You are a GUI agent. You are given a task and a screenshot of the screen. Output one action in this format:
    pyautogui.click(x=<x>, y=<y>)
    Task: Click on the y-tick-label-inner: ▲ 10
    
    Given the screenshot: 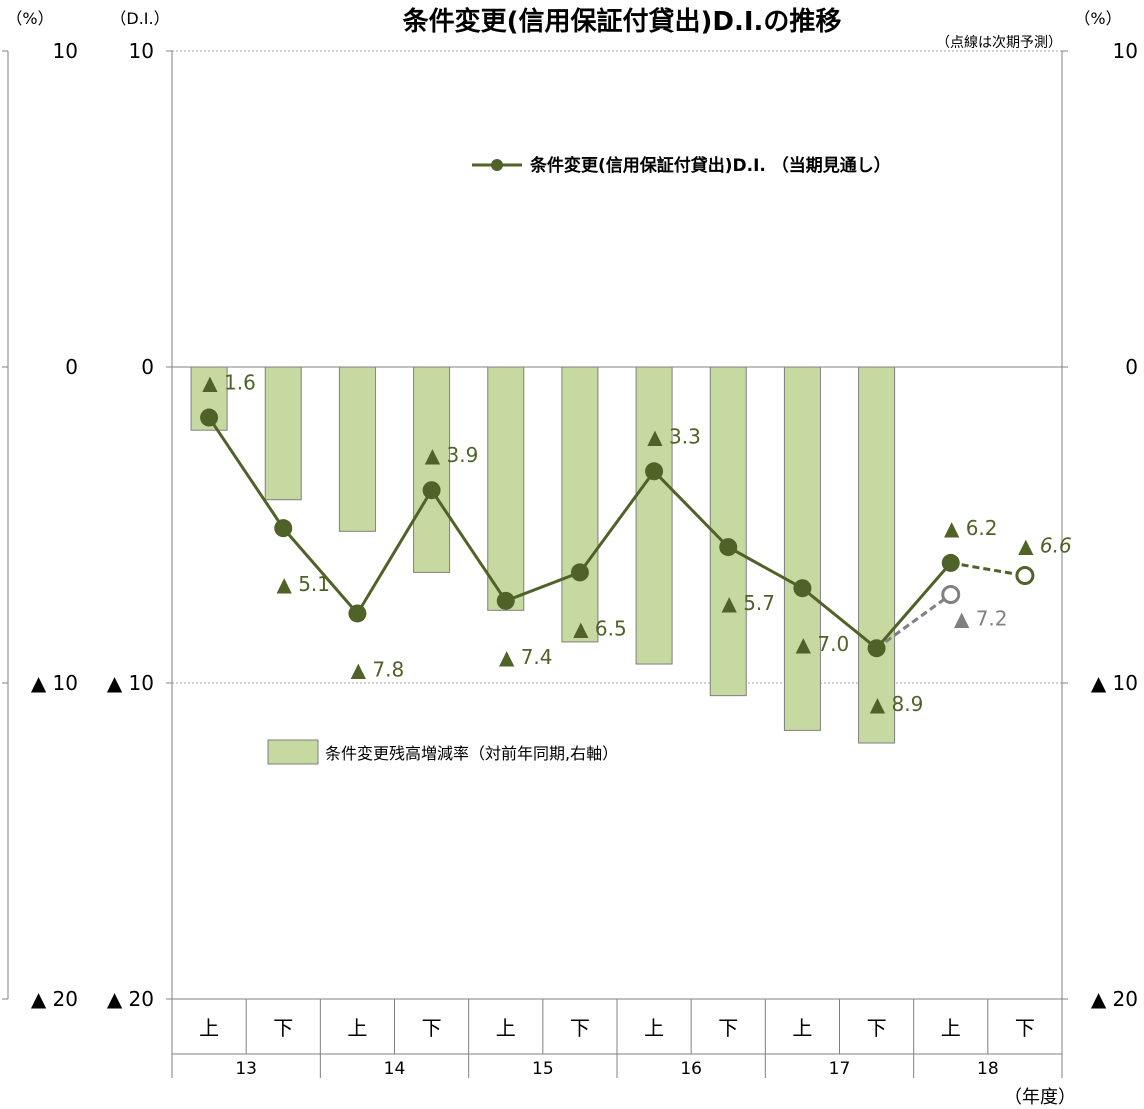 What is the action you would take?
    pyautogui.click(x=130, y=683)
    